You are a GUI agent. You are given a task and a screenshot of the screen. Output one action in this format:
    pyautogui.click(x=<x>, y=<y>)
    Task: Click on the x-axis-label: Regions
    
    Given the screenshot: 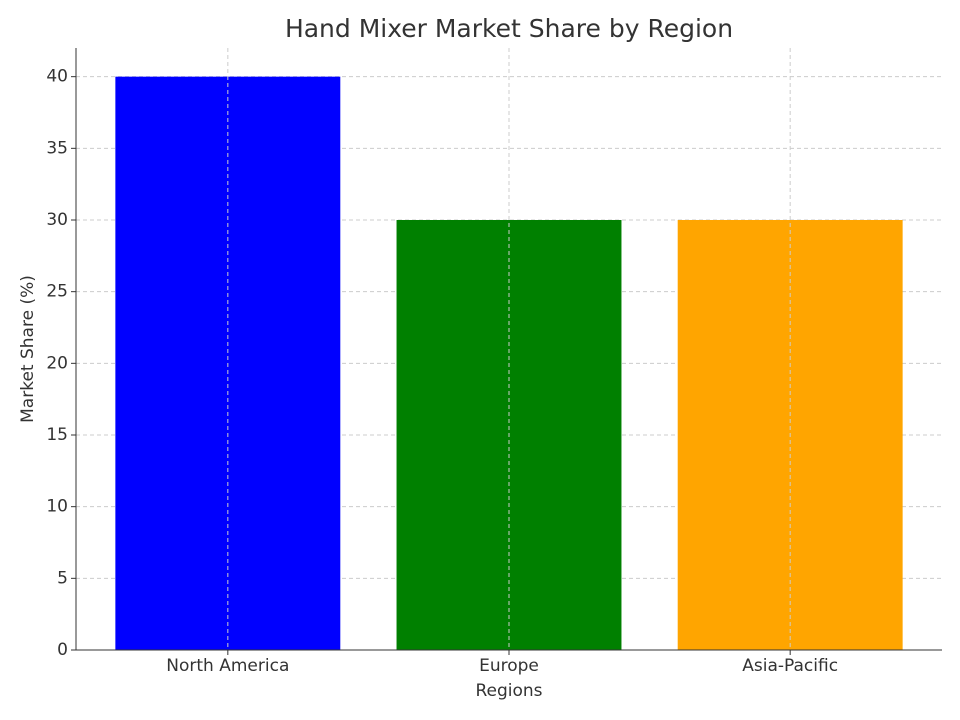 What is the action you would take?
    pyautogui.click(x=508, y=691)
    